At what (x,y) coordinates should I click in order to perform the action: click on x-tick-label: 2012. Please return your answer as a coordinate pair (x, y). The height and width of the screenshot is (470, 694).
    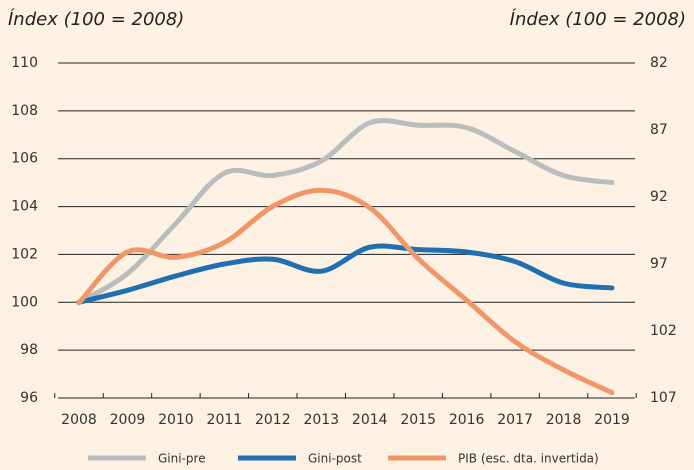
    Looking at the image, I should click on (273, 420).